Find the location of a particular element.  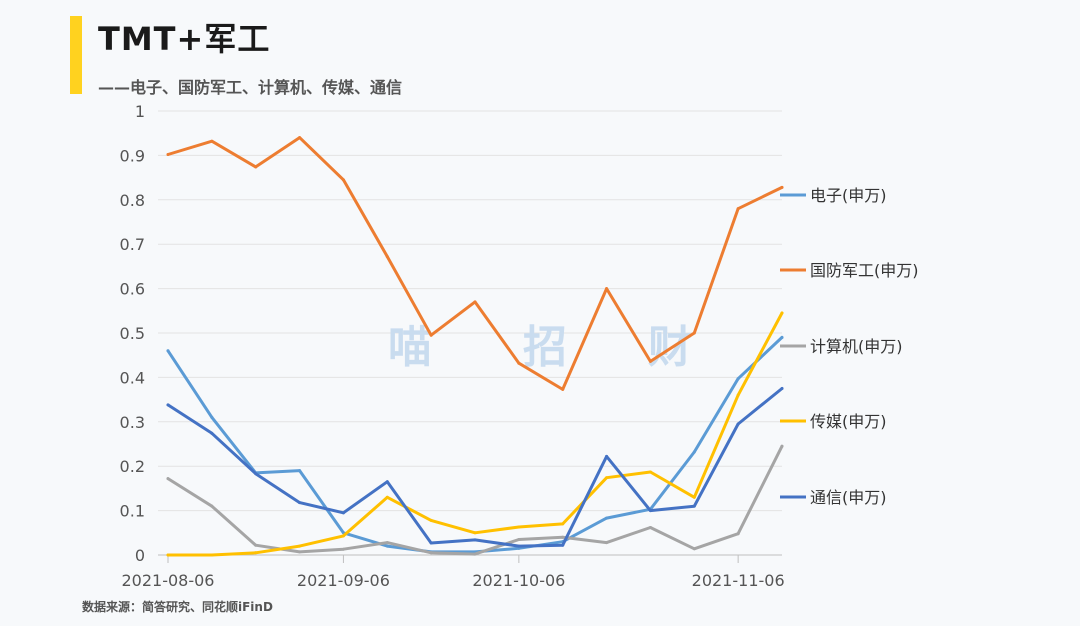

data-source-note: 数据来源：简答研究、同花顺iFinD is located at coordinates (177, 607).